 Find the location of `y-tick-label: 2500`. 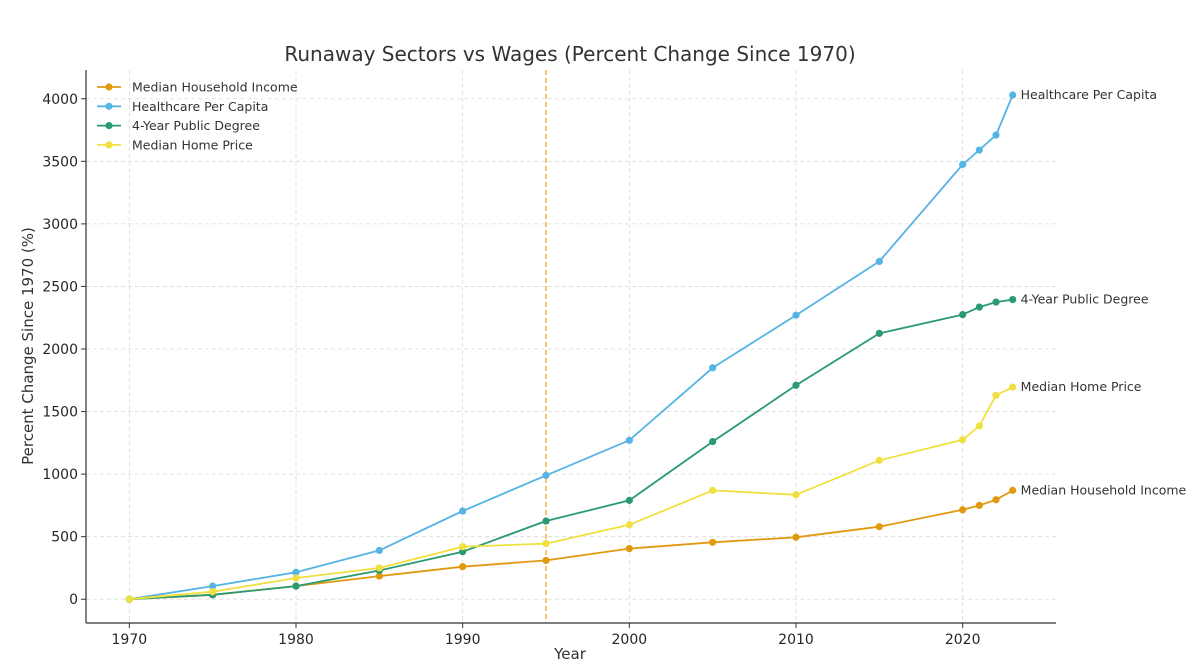

y-tick-label: 2500 is located at coordinates (60, 287).